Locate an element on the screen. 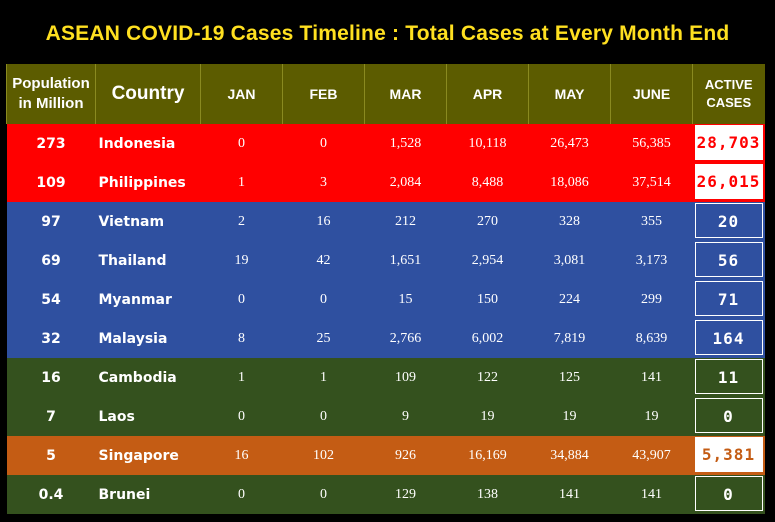 This screenshot has width=775, height=522. cases-cell-mar: 2,766 is located at coordinates (405, 338).